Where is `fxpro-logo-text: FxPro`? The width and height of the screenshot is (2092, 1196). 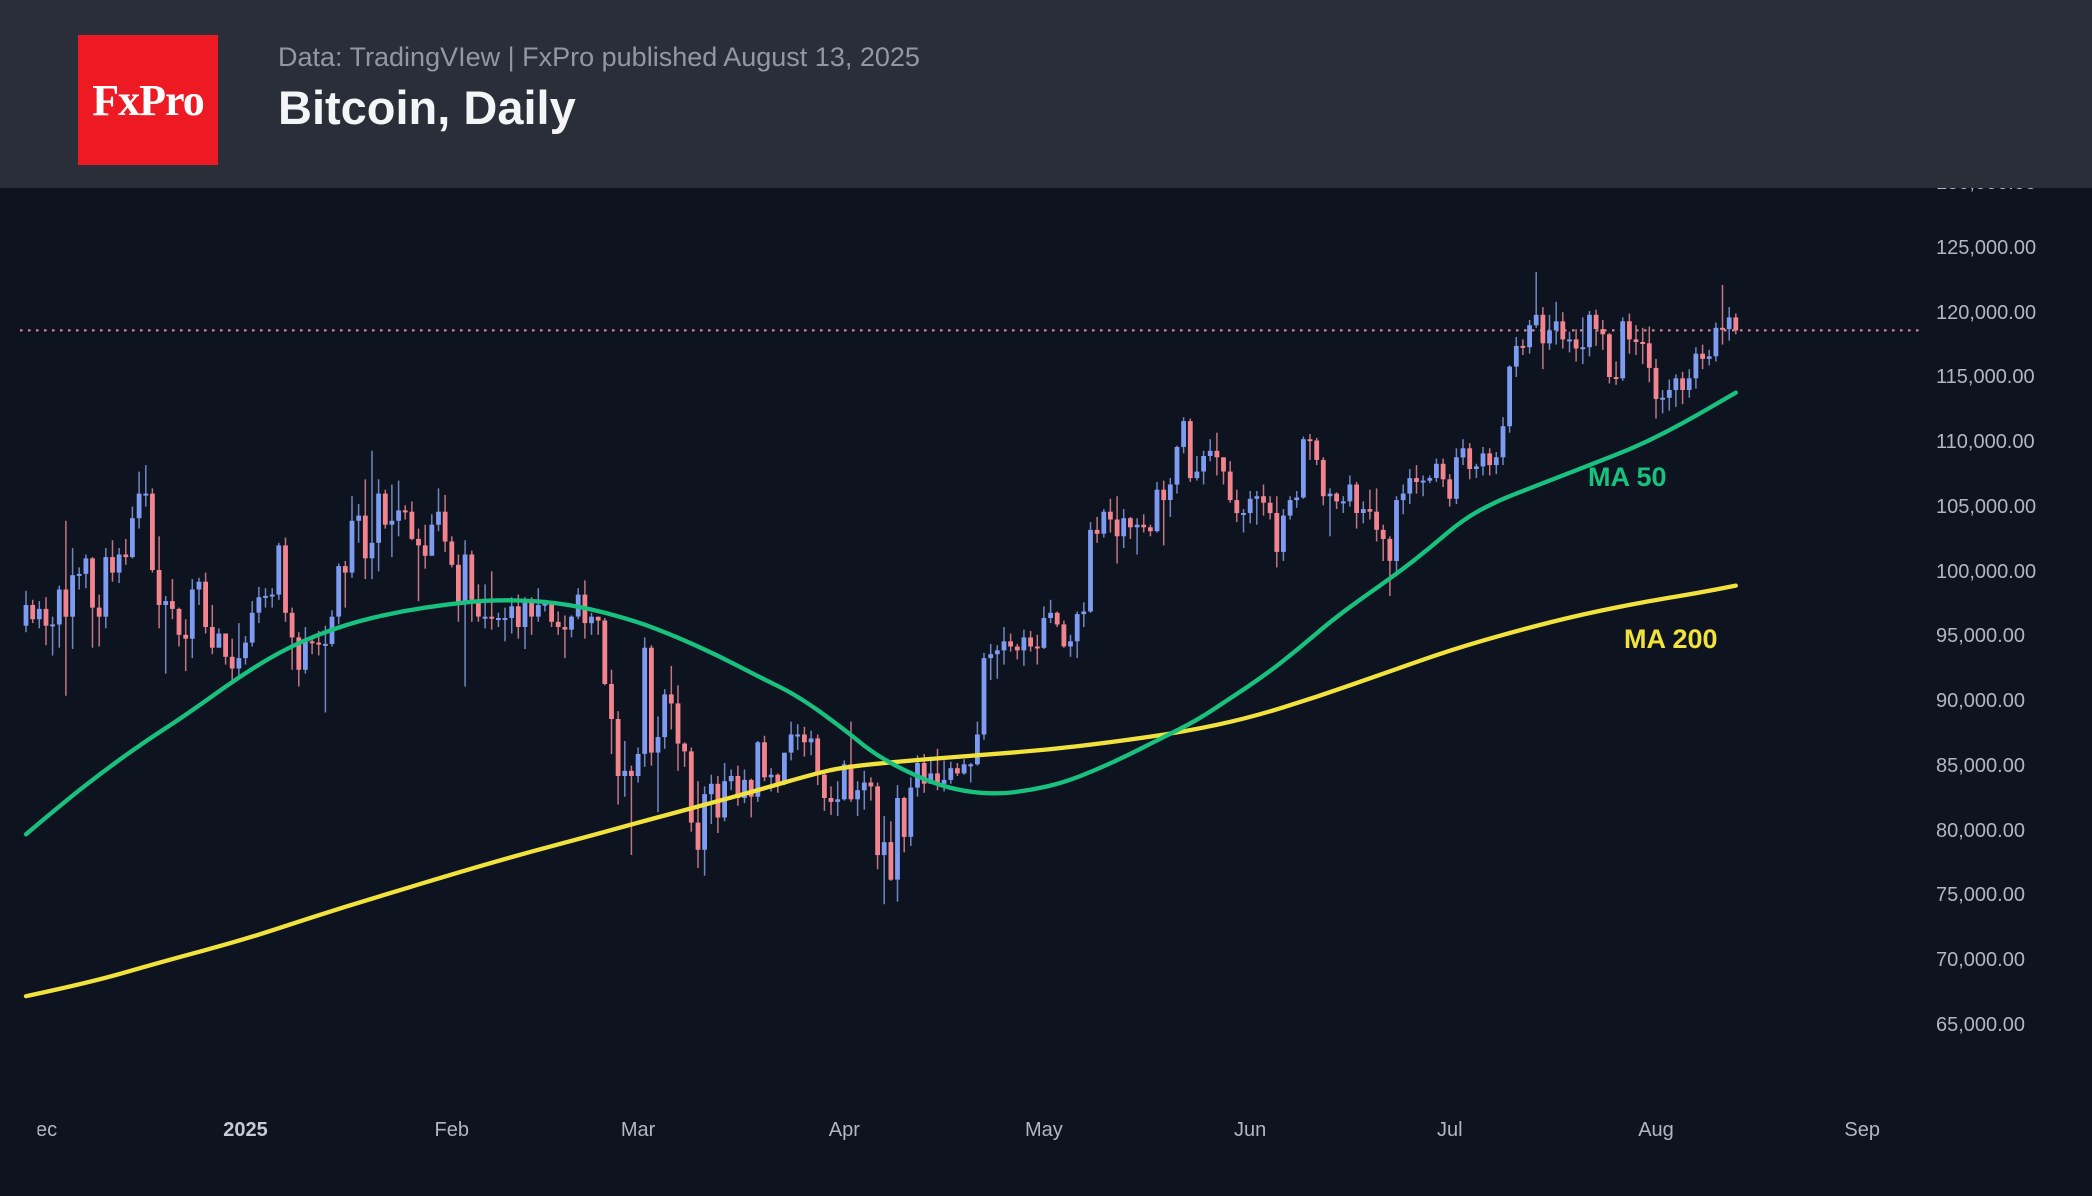 fxpro-logo-text: FxPro is located at coordinates (148, 100).